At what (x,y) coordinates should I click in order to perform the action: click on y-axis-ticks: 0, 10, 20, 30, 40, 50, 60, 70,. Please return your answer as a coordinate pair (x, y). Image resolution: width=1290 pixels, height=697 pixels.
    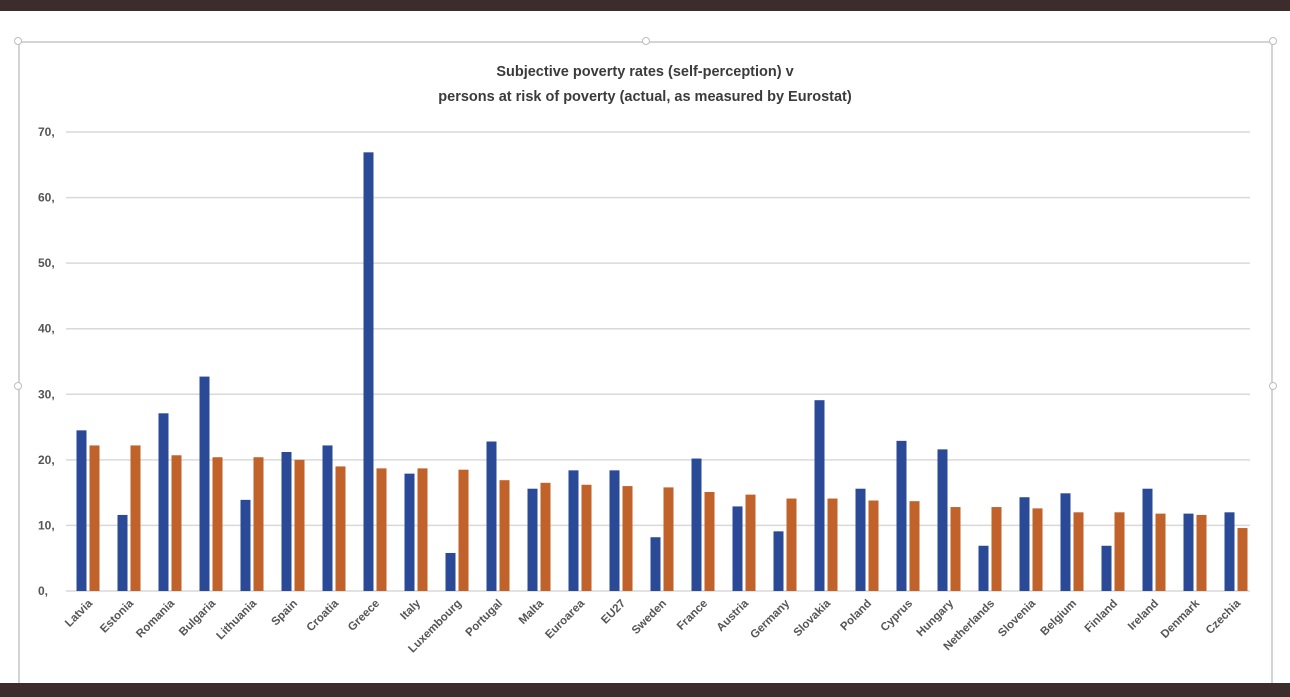
    Looking at the image, I should click on (46, 361).